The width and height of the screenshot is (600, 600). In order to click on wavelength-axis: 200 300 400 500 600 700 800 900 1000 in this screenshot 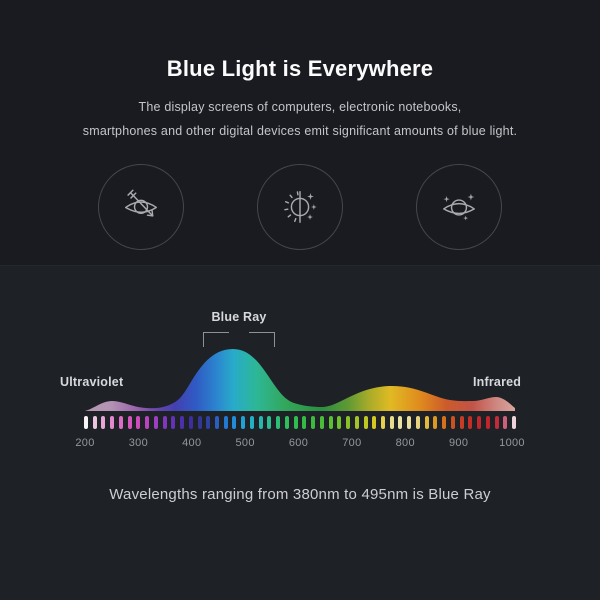, I will do `click(300, 444)`.